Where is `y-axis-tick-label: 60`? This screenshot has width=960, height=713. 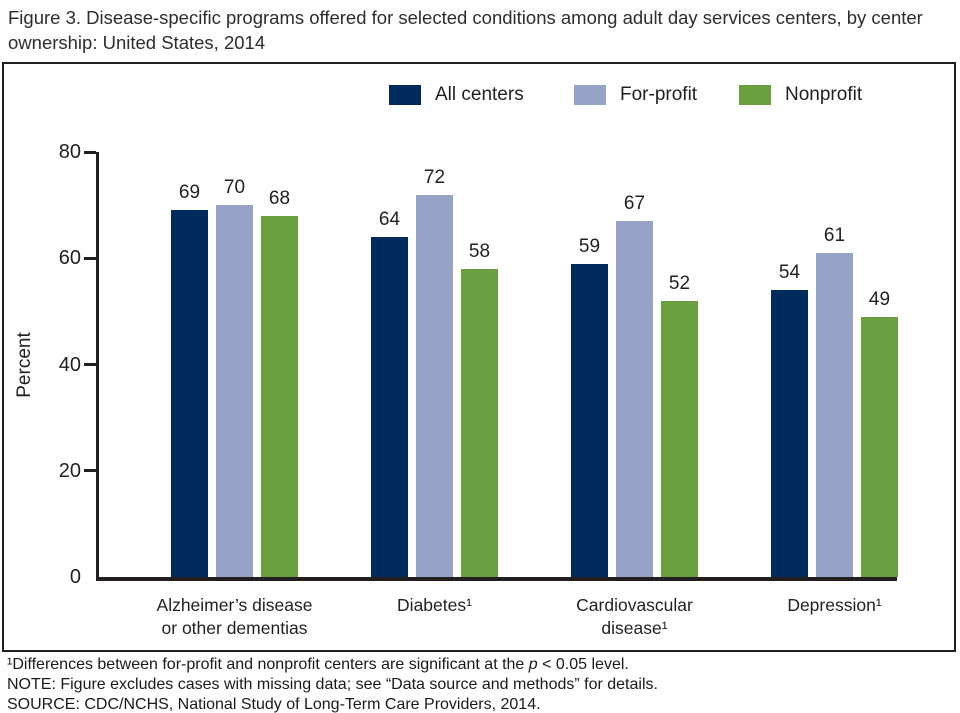
y-axis-tick-label: 60 is located at coordinates (69, 258).